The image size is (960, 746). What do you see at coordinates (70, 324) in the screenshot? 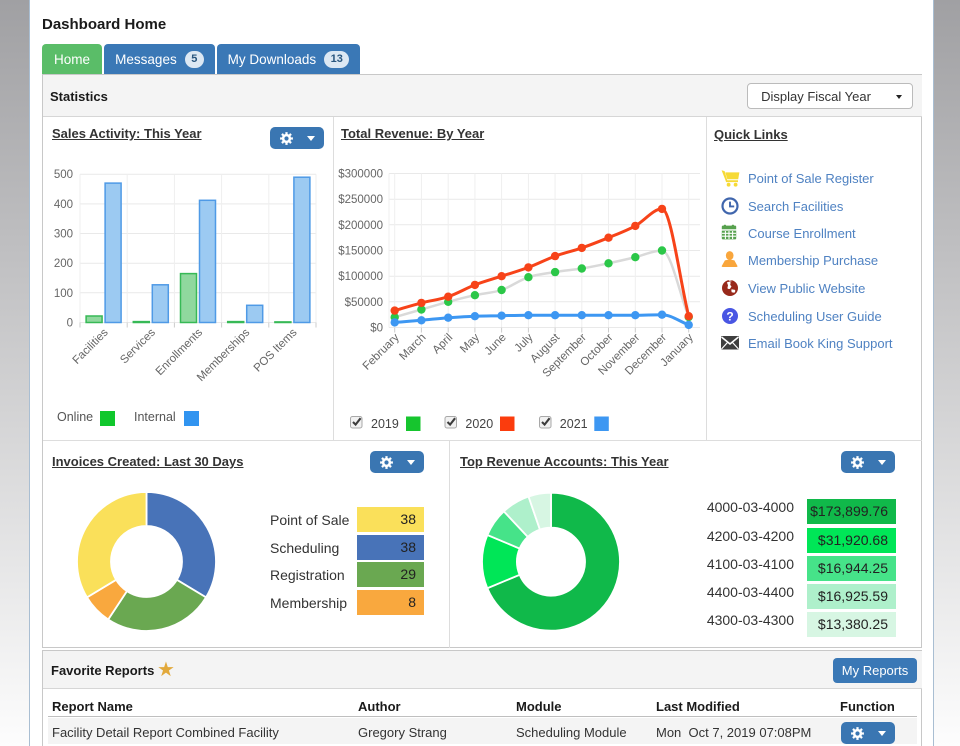
I see `svg-text: 0` at bounding box center [70, 324].